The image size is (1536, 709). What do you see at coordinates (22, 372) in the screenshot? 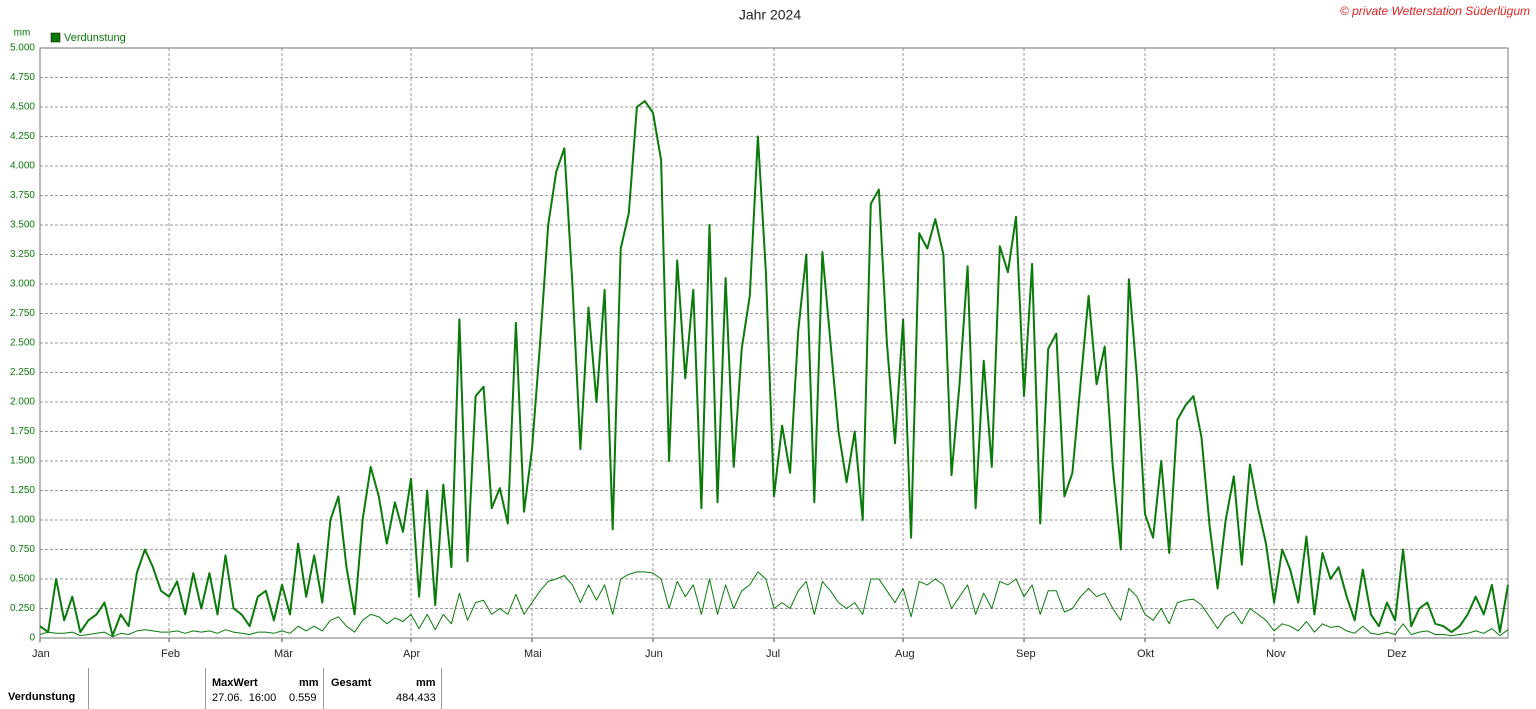
I see `y-tick-label: 2.250` at bounding box center [22, 372].